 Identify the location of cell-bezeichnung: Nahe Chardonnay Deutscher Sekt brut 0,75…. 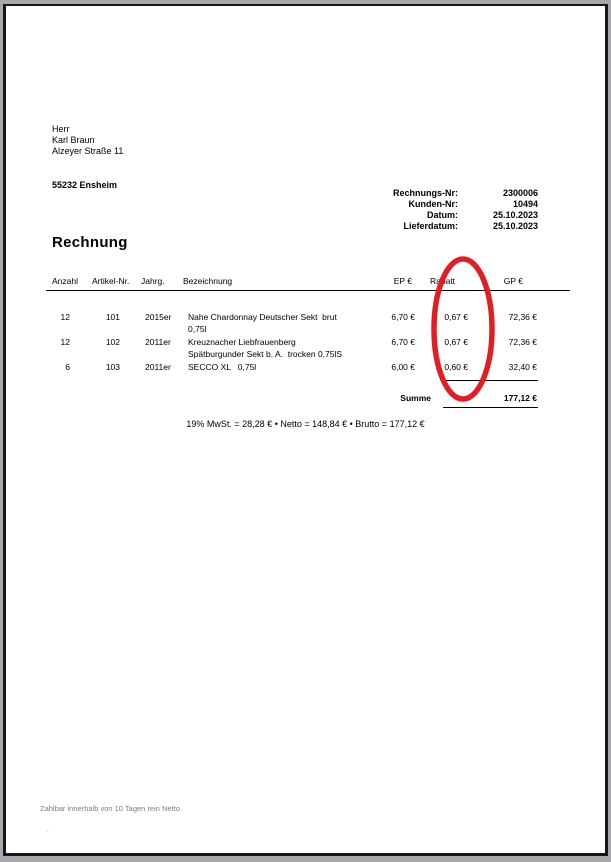
(300, 323).